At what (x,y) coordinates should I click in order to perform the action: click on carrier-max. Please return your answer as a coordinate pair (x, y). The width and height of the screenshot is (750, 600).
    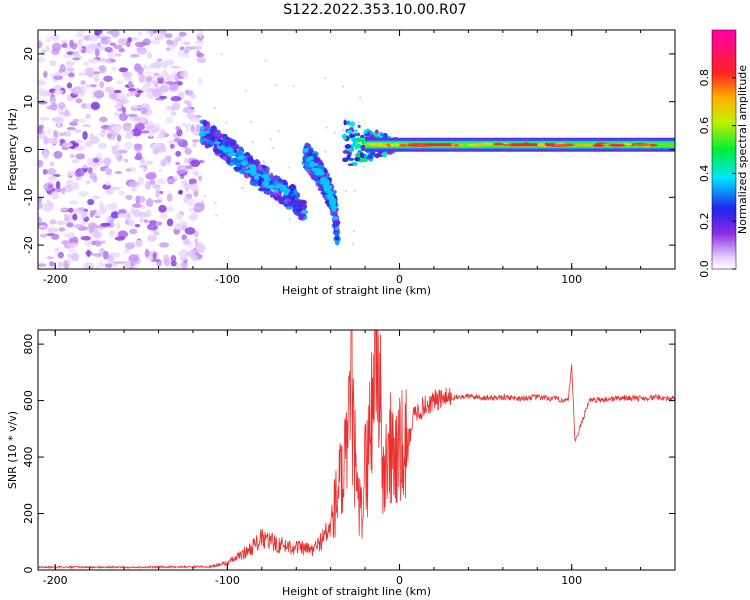
    Looking at the image, I should click on (438, 145).